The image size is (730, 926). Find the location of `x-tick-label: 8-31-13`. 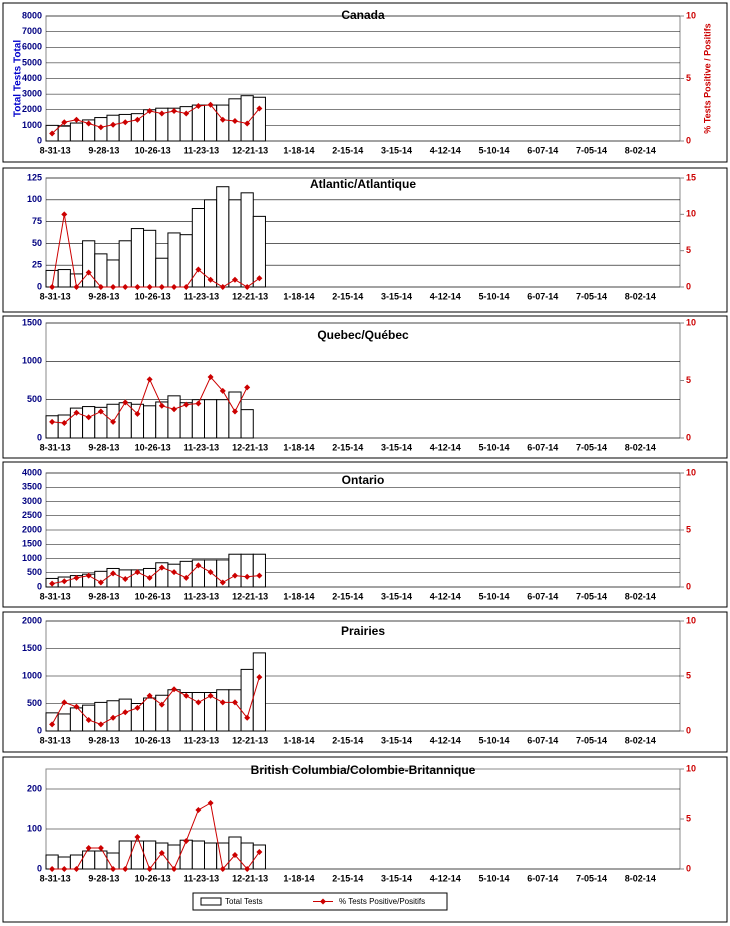

x-tick-label: 8-31-13 is located at coordinates (55, 447).